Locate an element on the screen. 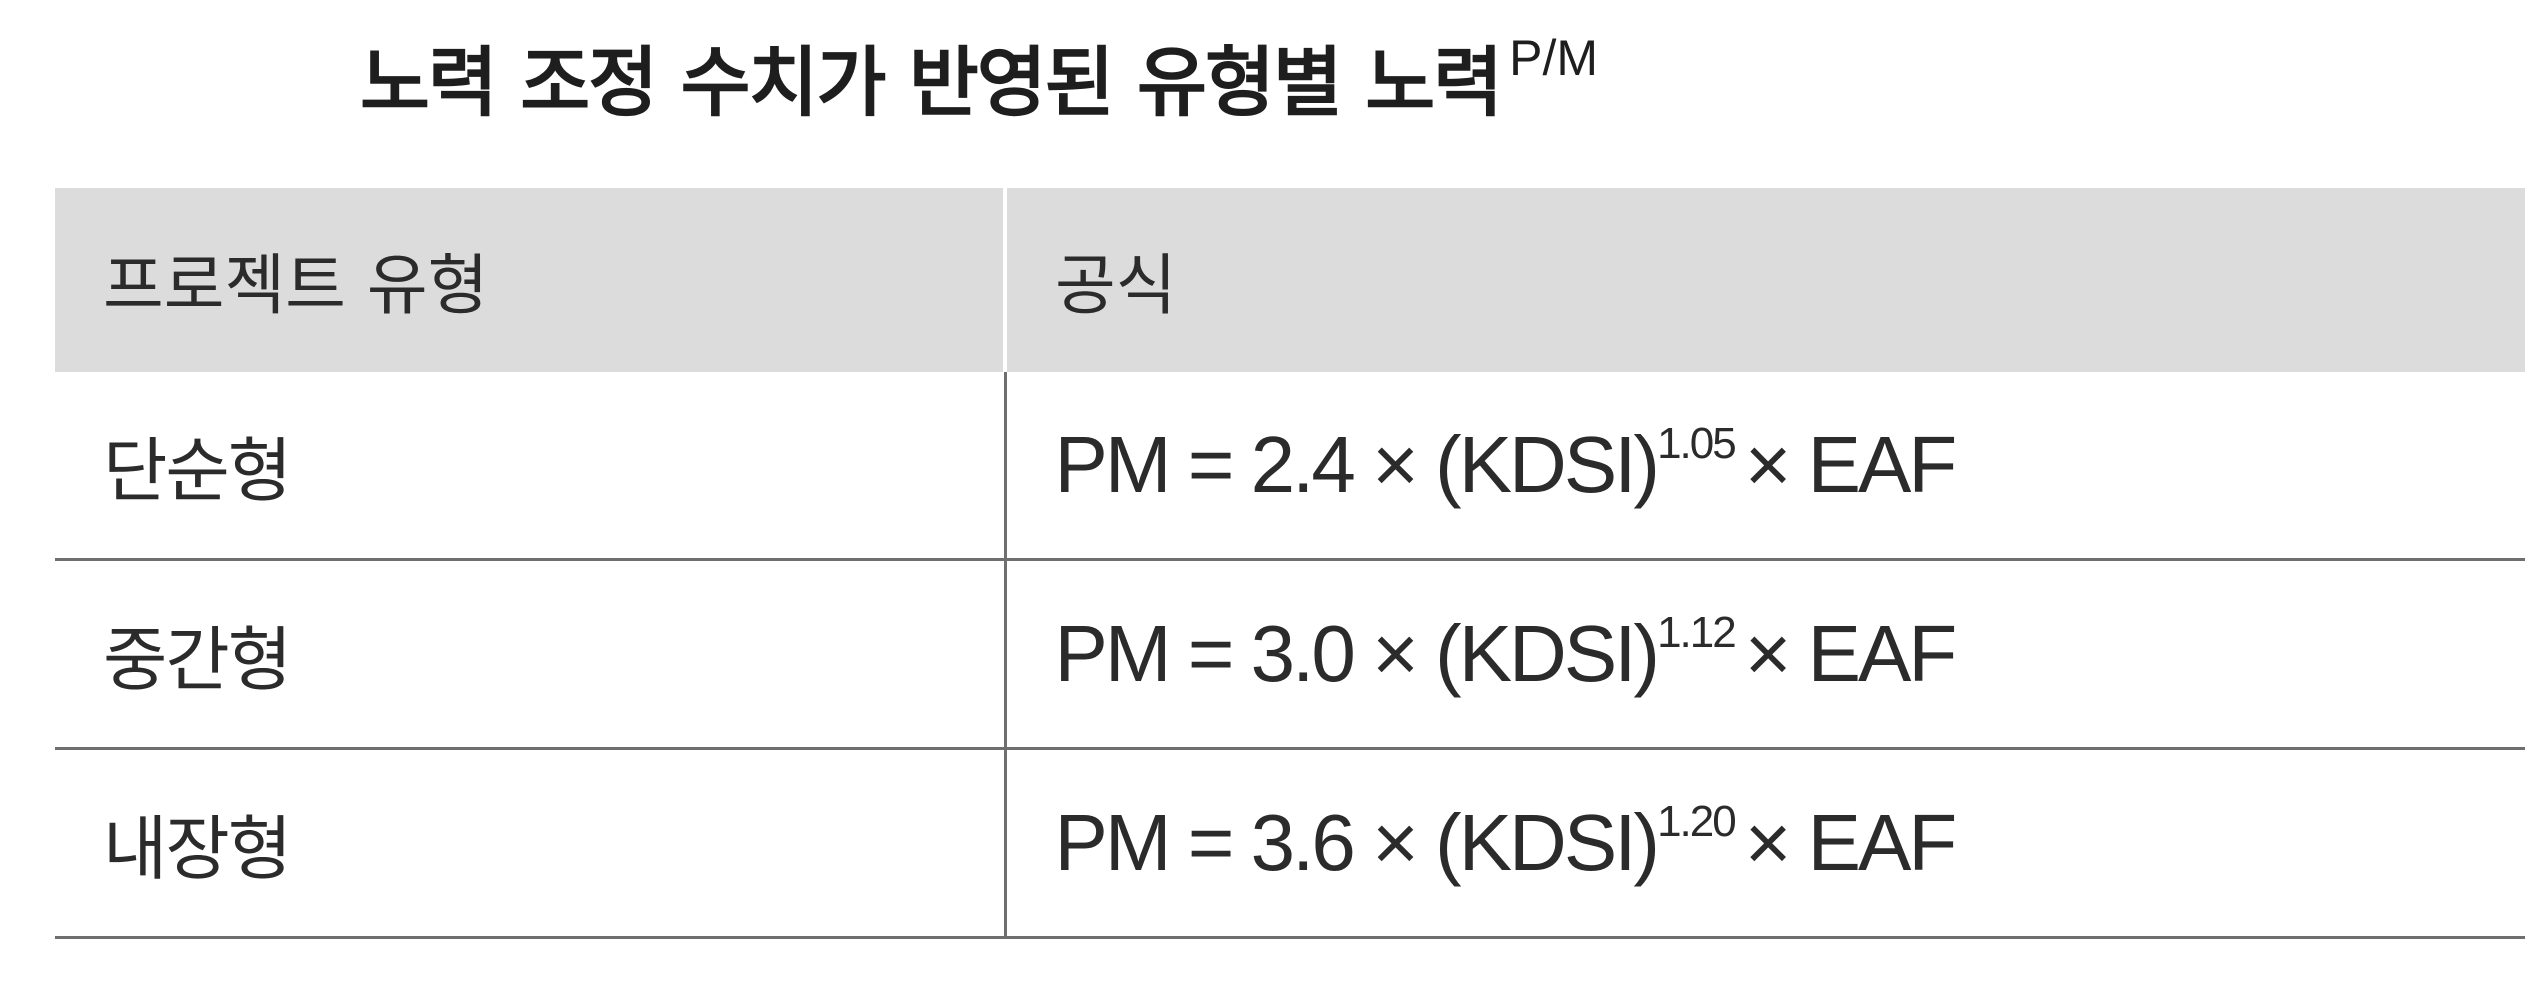 This screenshot has width=2538, height=1000. formula-text: PM = 2.4 × (KDSI)1.05 × EAF is located at coordinates (1506, 464).